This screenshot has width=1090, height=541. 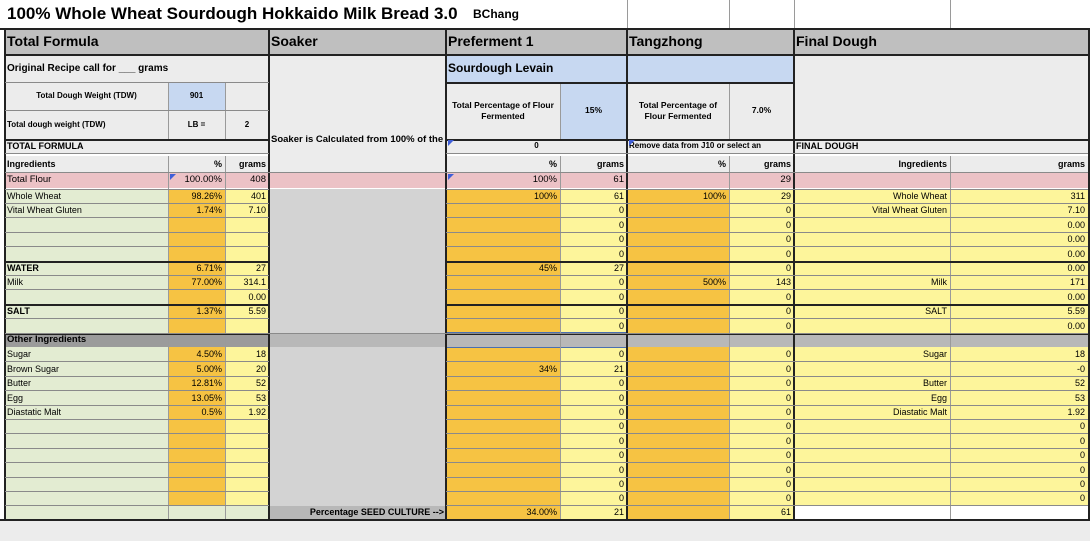 What do you see at coordinates (247, 268) in the screenshot?
I see `ingredient-grams: 27` at bounding box center [247, 268].